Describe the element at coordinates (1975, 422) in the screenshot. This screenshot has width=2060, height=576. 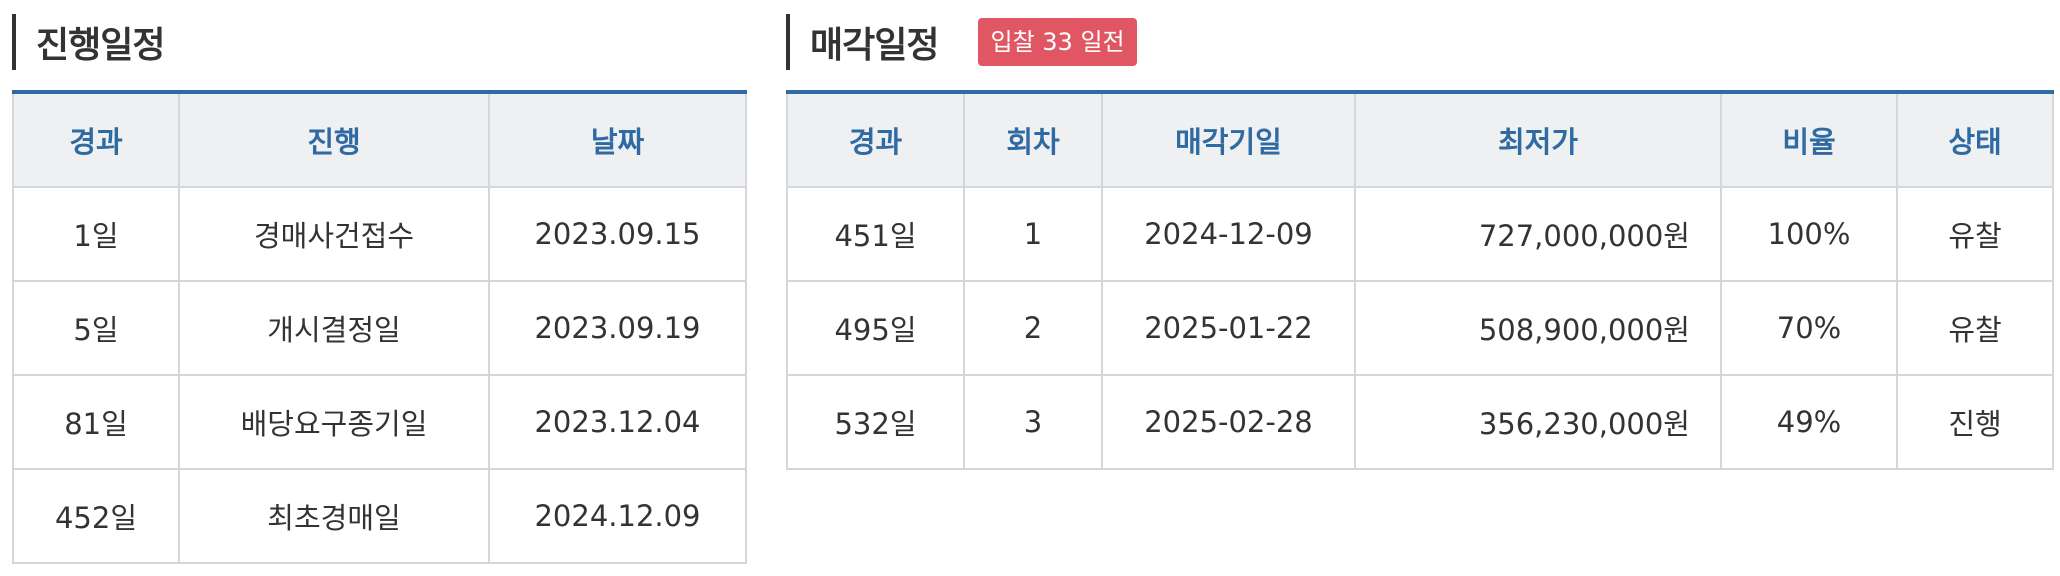
I see `status-cell: 진행` at that location.